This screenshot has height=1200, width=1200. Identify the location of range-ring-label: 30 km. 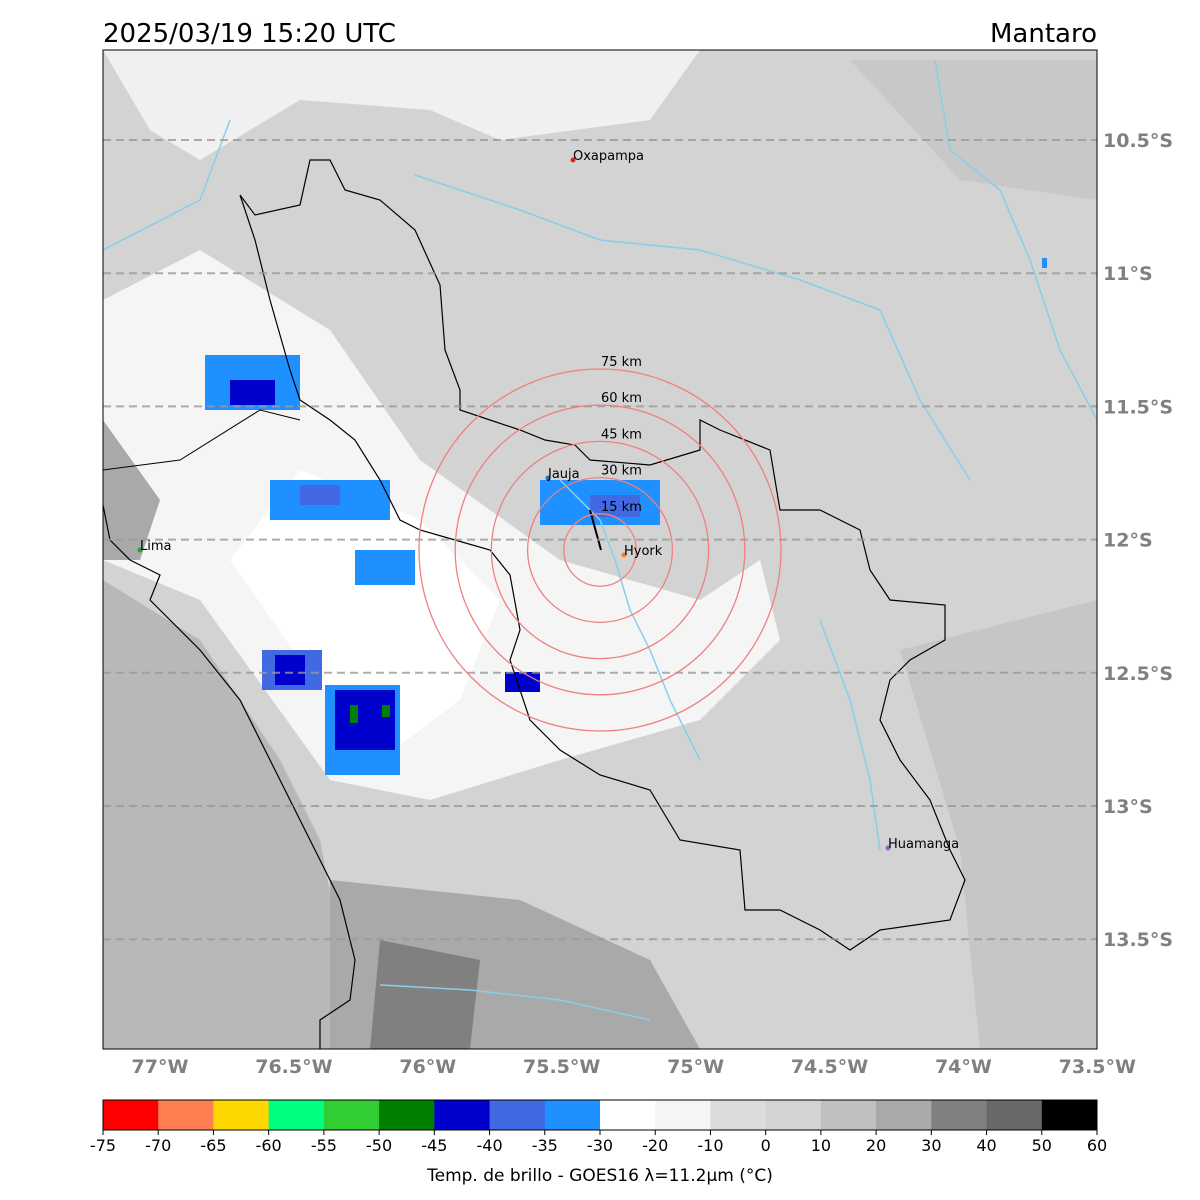
(621, 471).